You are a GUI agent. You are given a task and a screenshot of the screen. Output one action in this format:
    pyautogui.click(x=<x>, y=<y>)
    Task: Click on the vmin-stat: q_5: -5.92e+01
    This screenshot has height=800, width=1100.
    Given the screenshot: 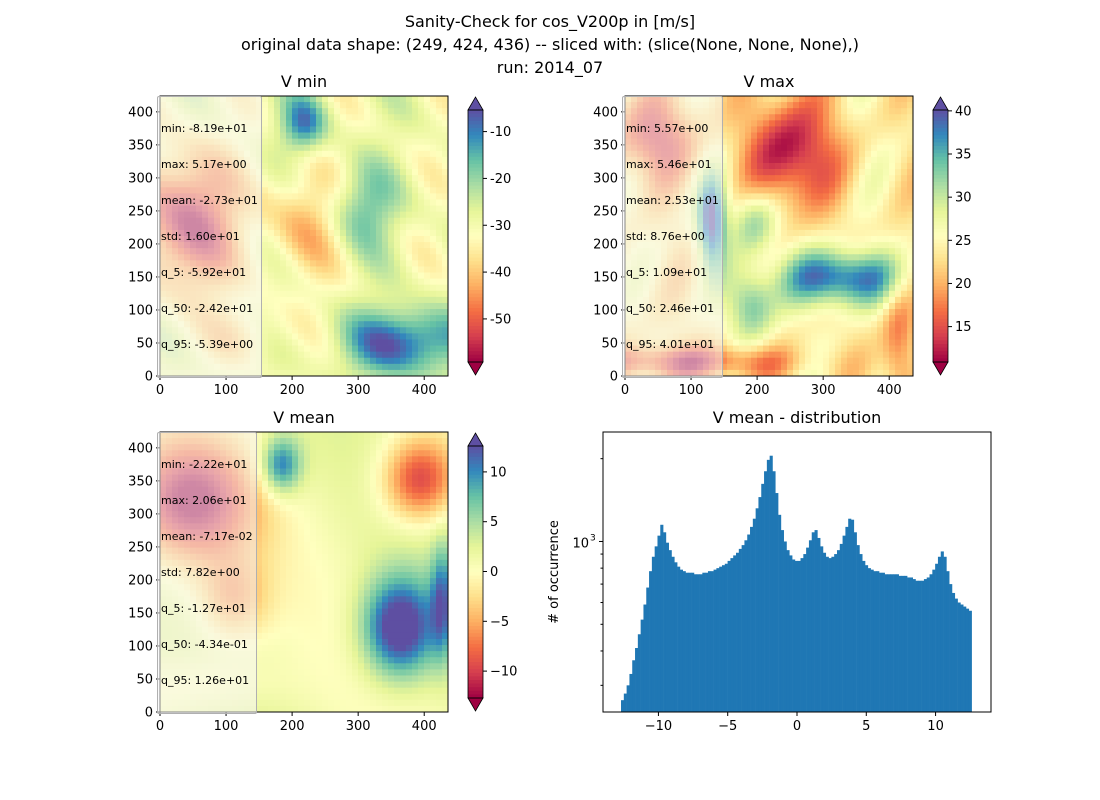 What is the action you would take?
    pyautogui.click(x=204, y=272)
    